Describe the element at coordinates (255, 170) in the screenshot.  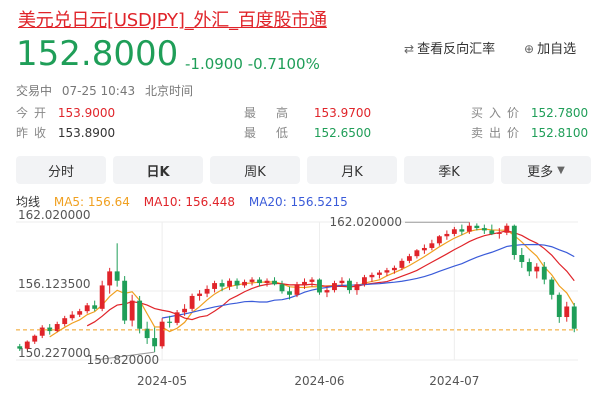
I see `tab-weekly-k: 周K` at that location.